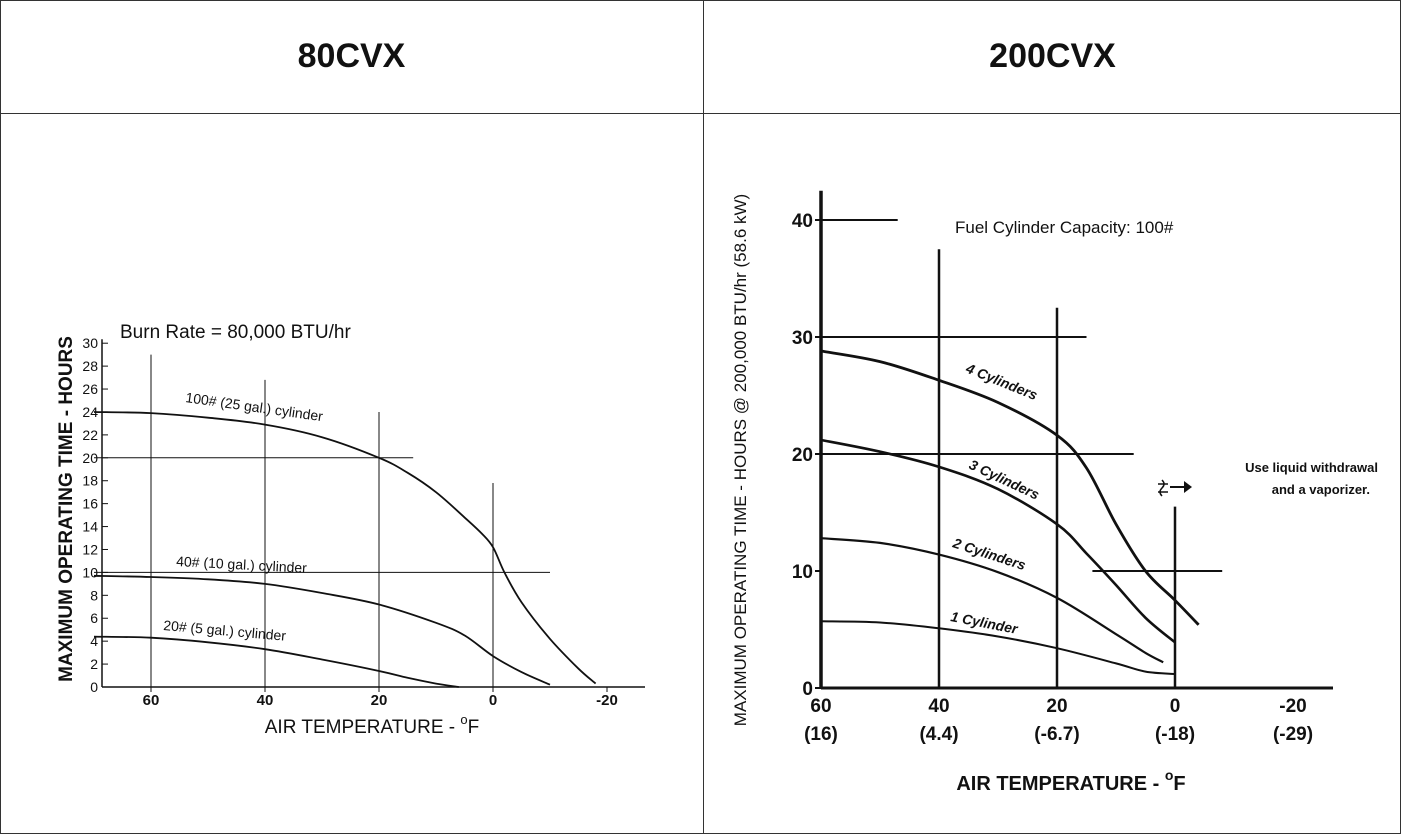 The width and height of the screenshot is (1401, 834). What do you see at coordinates (1163, 488) in the screenshot?
I see `annotation-squiggle-icon` at bounding box center [1163, 488].